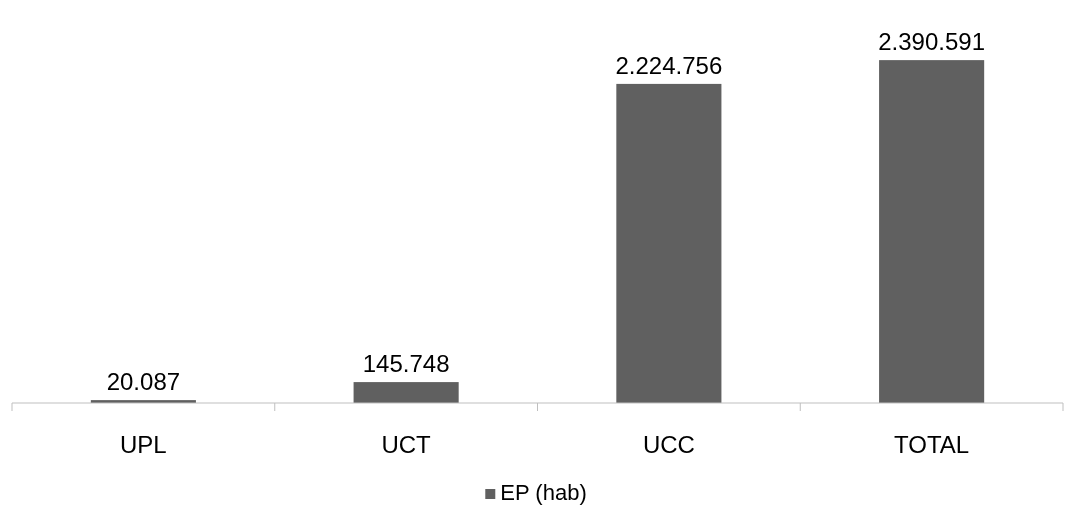 This screenshot has height=517, width=1072. Describe the element at coordinates (406, 444) in the screenshot. I see `x-tick-label: UCT` at that location.